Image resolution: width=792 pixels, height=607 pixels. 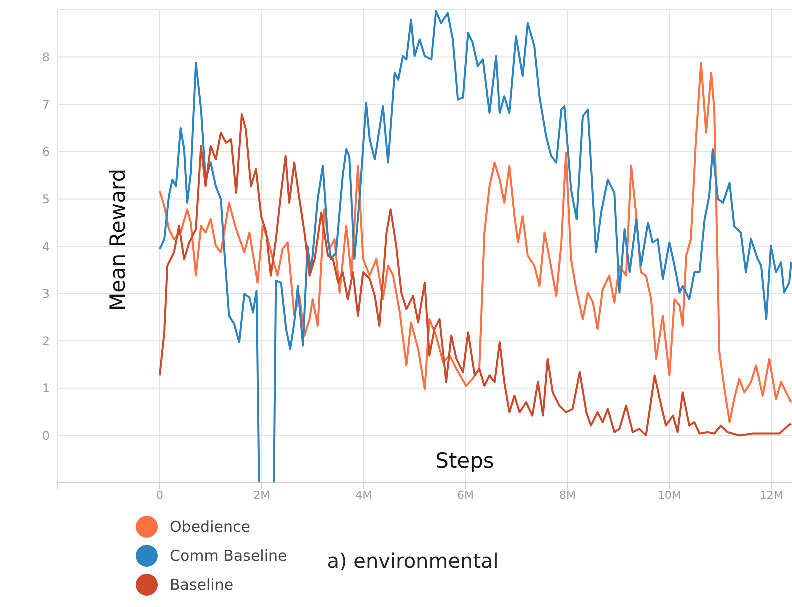 I want to click on legend-label: Baseline, so click(x=202, y=585).